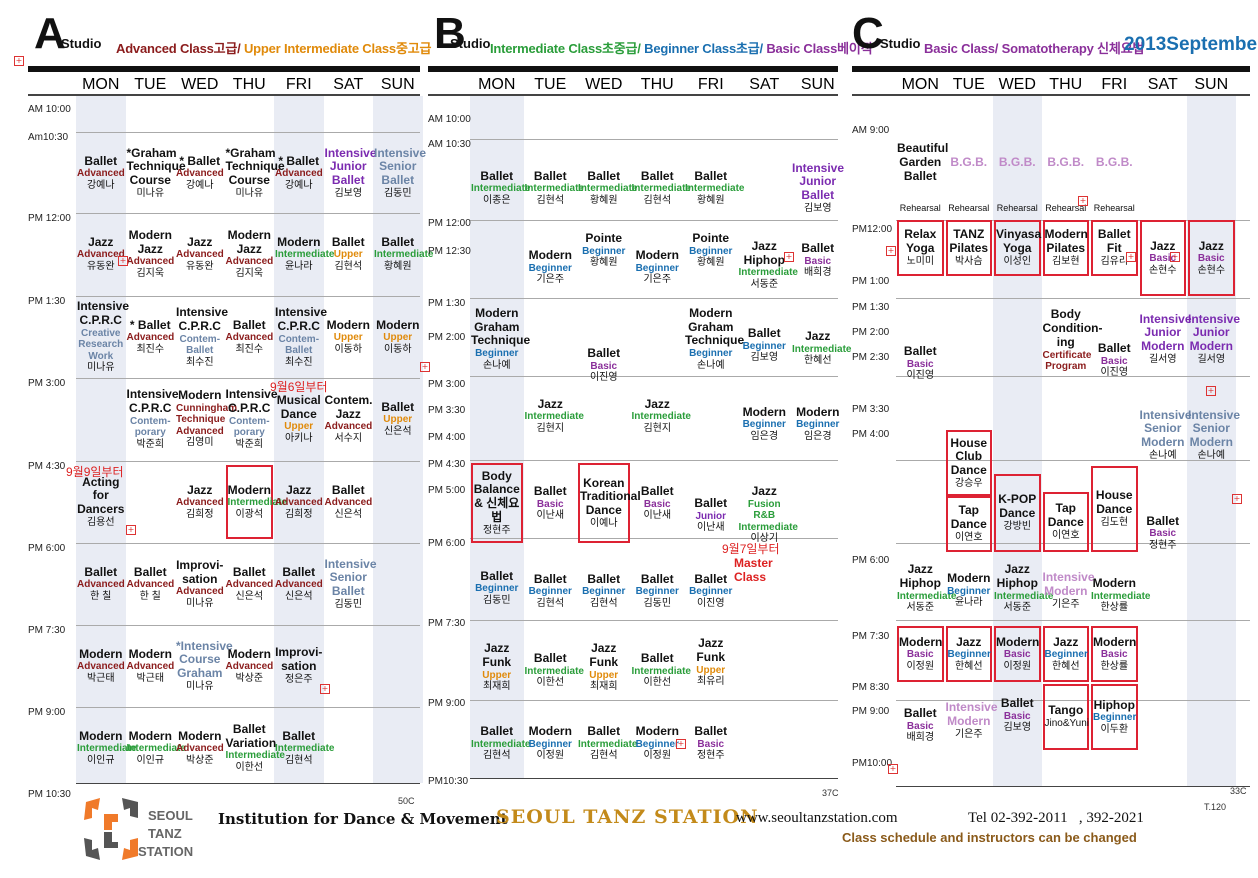 The height and width of the screenshot is (878, 1258). What do you see at coordinates (1065, 248) in the screenshot?
I see `class-cell: Modern Pilates 김보현` at bounding box center [1065, 248].